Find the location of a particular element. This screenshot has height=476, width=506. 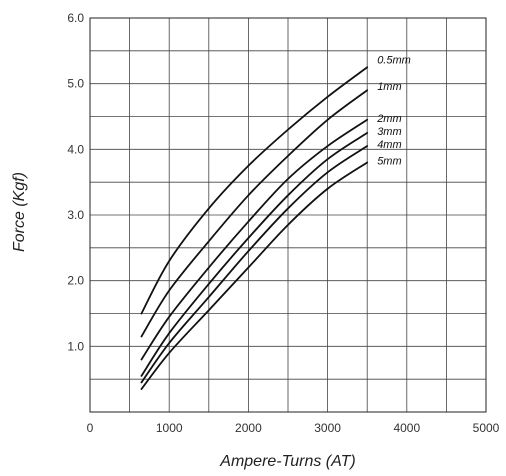

y-axis-title: Force (Kgf) is located at coordinates (19, 212).